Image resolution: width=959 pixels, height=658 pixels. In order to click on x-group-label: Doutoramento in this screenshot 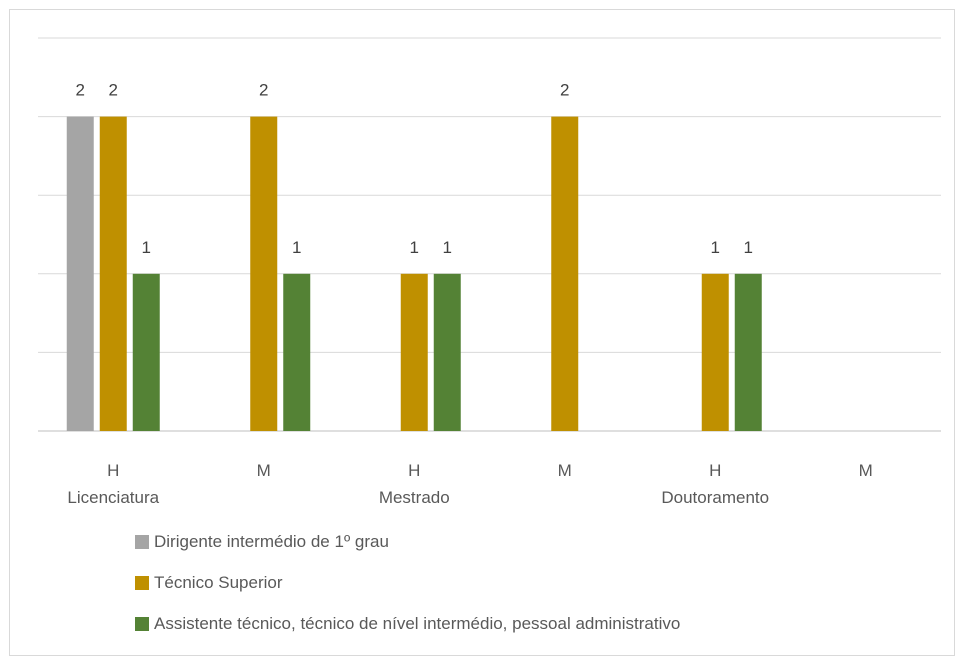, I will do `click(715, 497)`.